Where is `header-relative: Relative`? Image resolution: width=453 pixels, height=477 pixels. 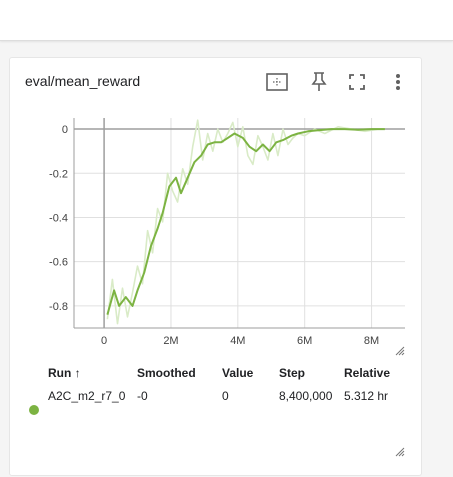
header-relative: Relative is located at coordinates (367, 373).